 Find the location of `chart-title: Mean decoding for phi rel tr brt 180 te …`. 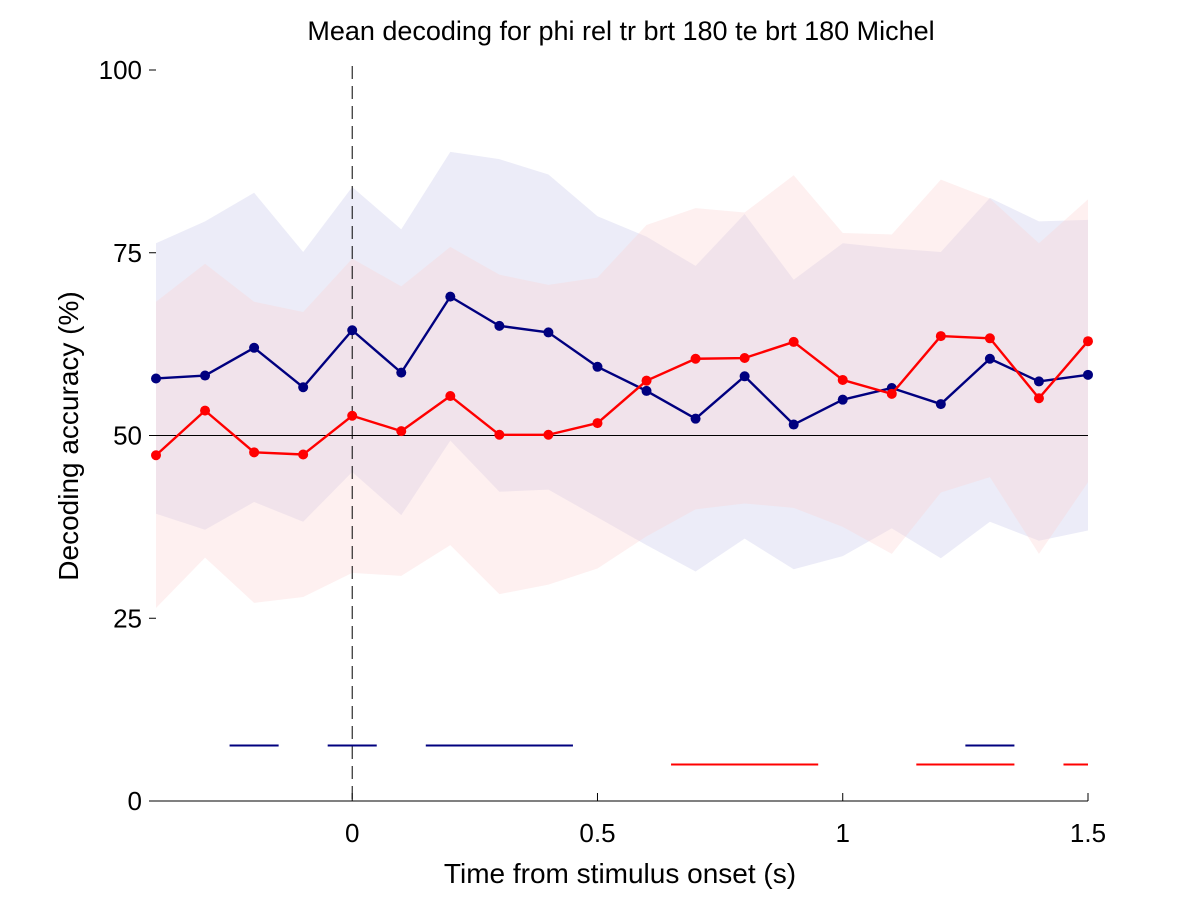

chart-title: Mean decoding for phi rel tr brt 180 te … is located at coordinates (620, 31).